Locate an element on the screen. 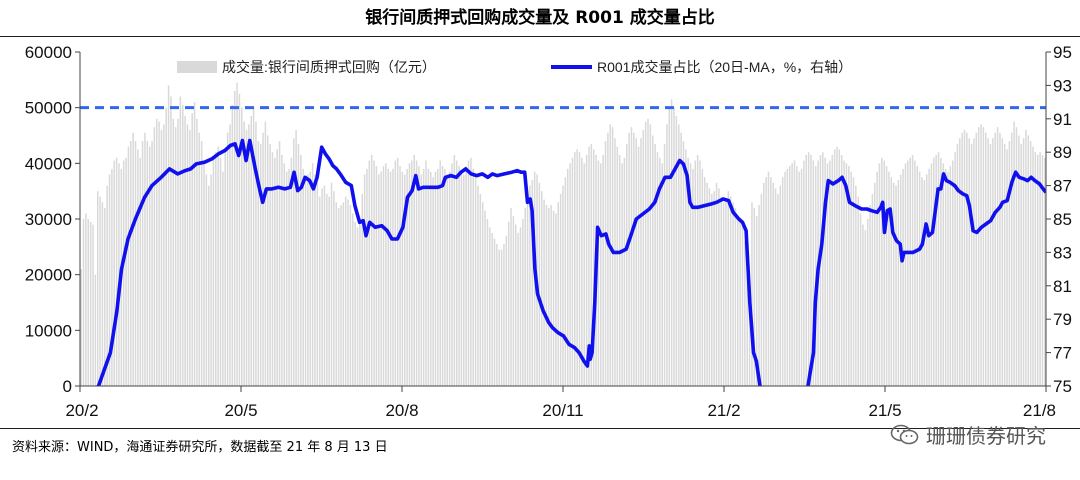 The width and height of the screenshot is (1080, 480). legend-label-volume: 成交量:银行间质押式回购（亿元） is located at coordinates (329, 67).